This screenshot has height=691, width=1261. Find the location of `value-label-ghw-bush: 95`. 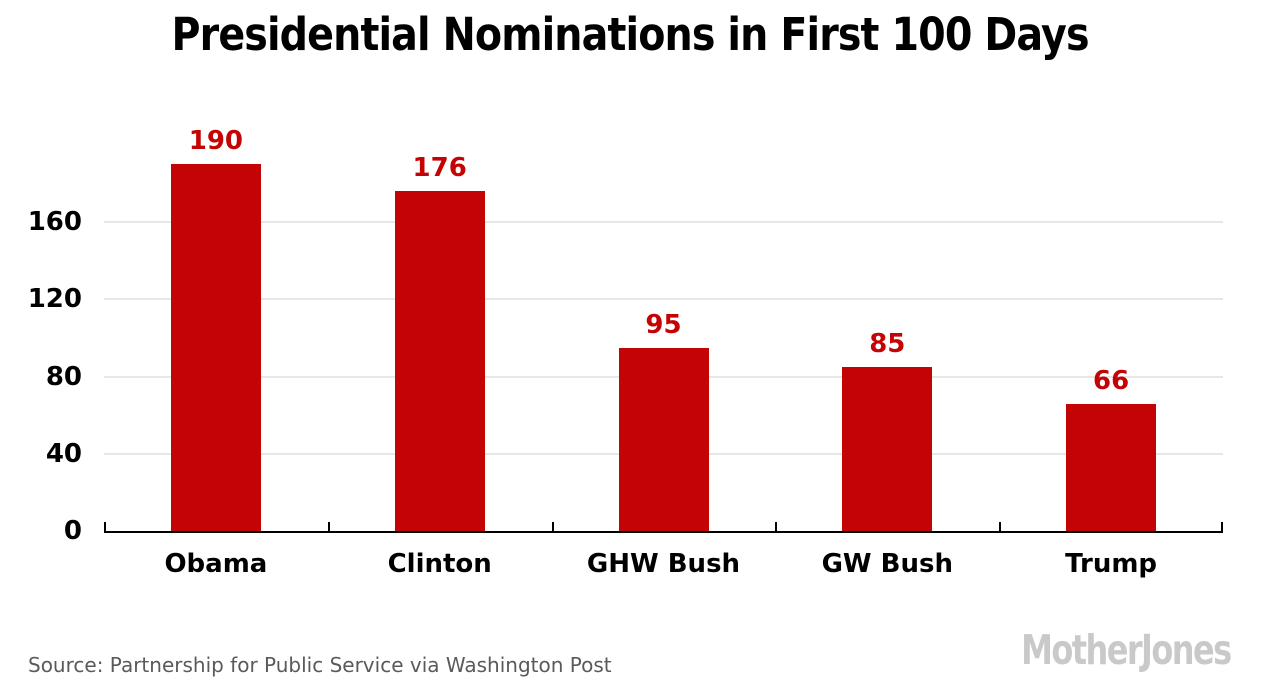

value-label-ghw-bush: 95 is located at coordinates (663, 324).